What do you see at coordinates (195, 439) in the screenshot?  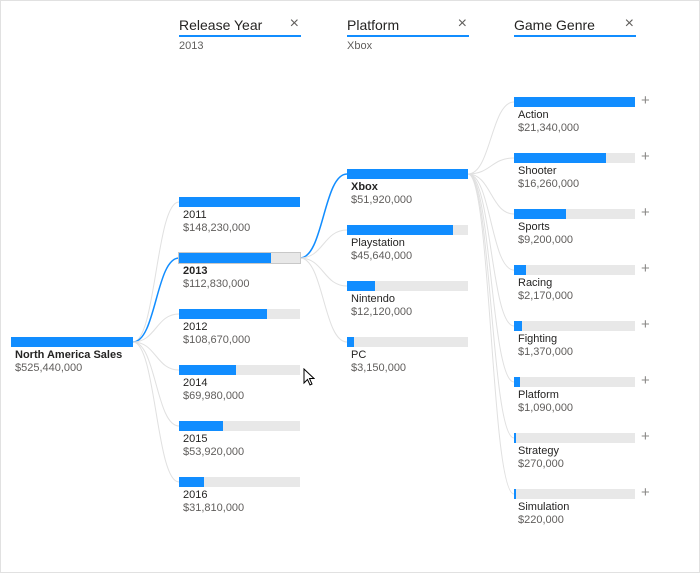 I see `node-label: 2015` at bounding box center [195, 439].